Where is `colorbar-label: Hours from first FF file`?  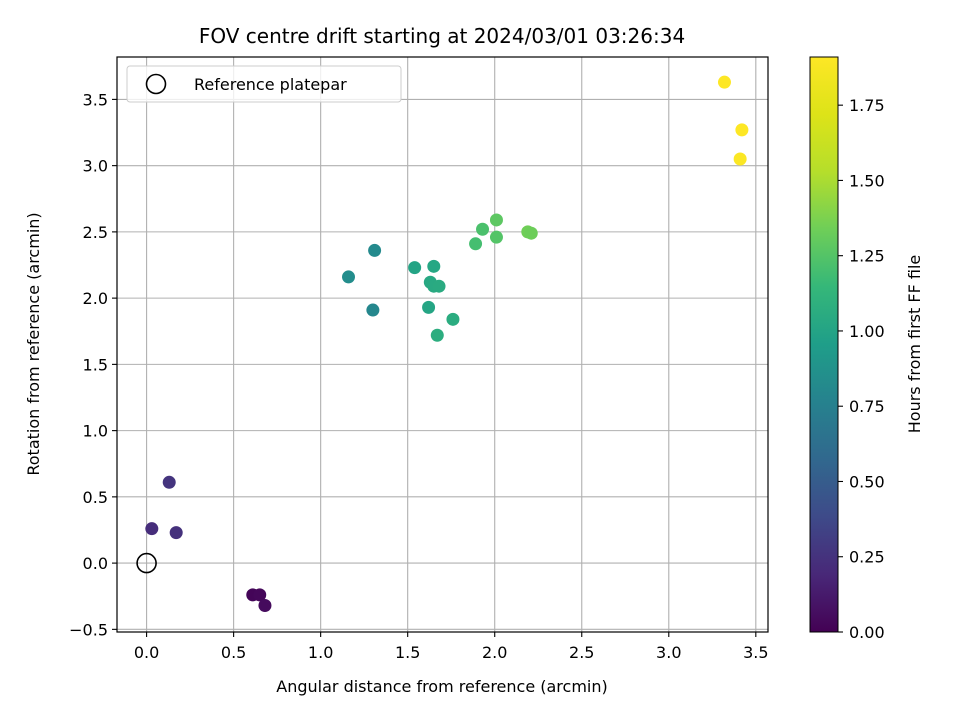
colorbar-label: Hours from first FF file is located at coordinates (914, 344).